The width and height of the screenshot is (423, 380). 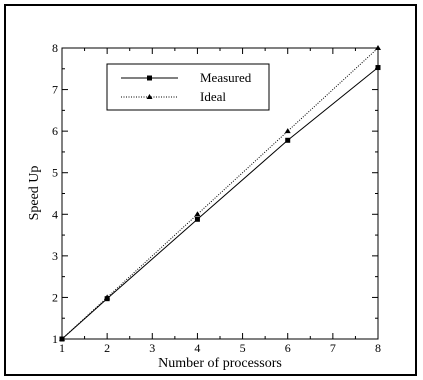 What do you see at coordinates (55, 256) in the screenshot?
I see `y-tick-label: 3` at bounding box center [55, 256].